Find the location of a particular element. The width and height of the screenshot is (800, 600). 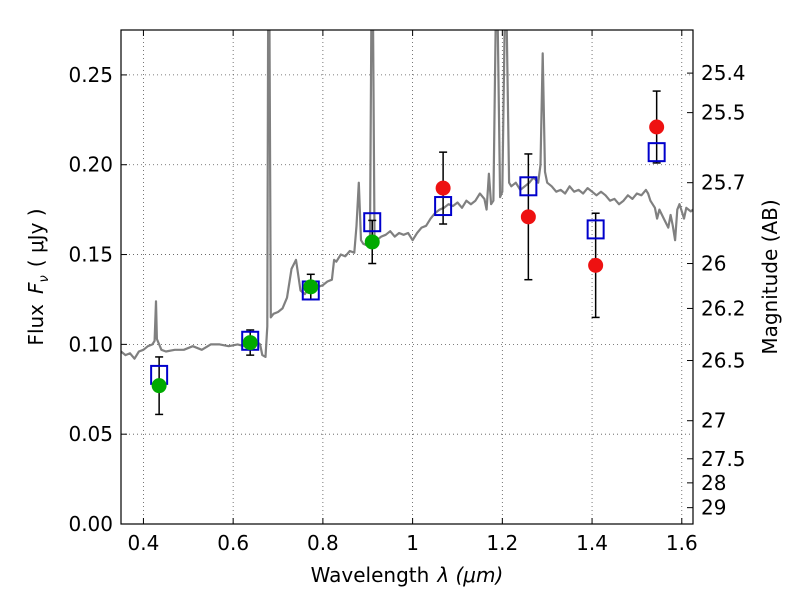

y-tick-label: 0.05 is located at coordinates (90, 434).